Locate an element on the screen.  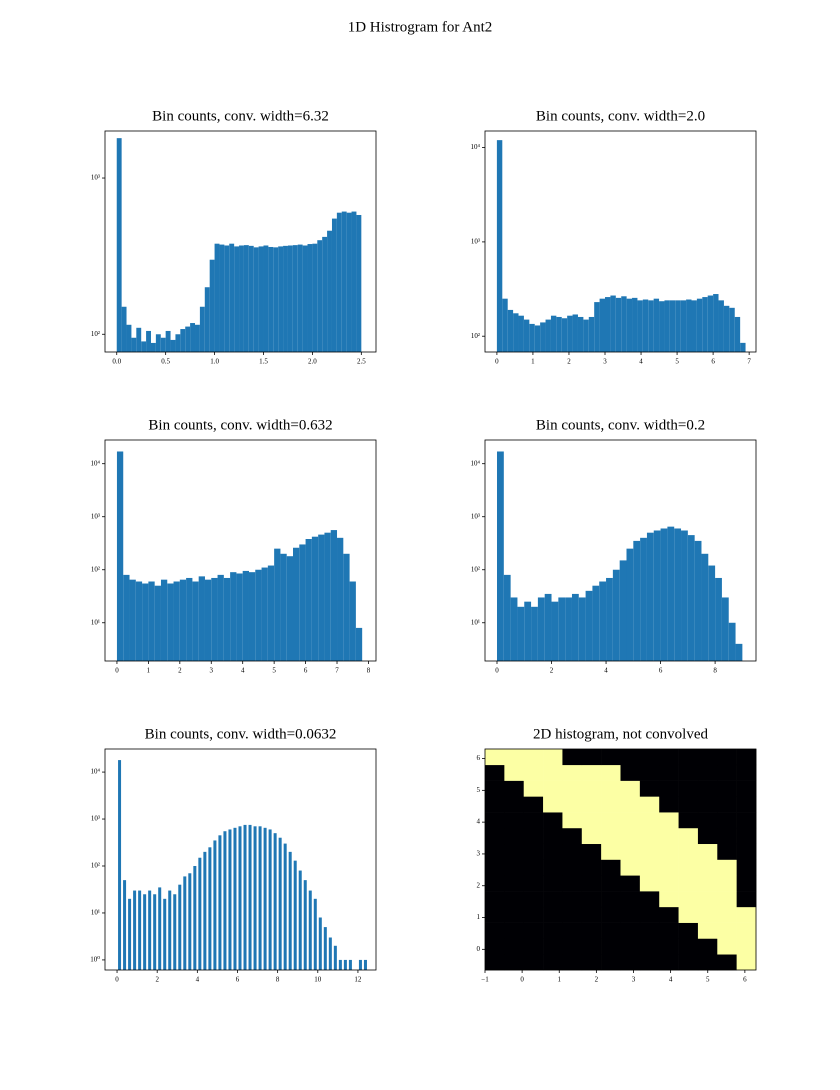
x-tick-label: 3 is located at coordinates (634, 980).